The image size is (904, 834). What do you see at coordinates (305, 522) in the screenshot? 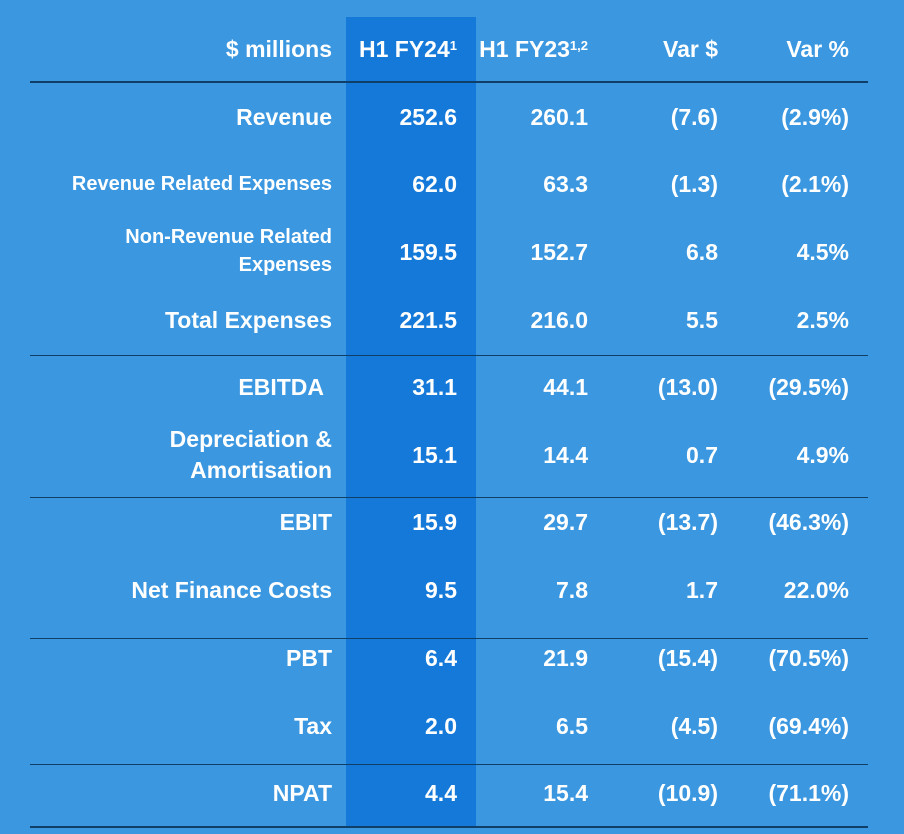
I see `row-label-ebit: EBIT` at bounding box center [305, 522].